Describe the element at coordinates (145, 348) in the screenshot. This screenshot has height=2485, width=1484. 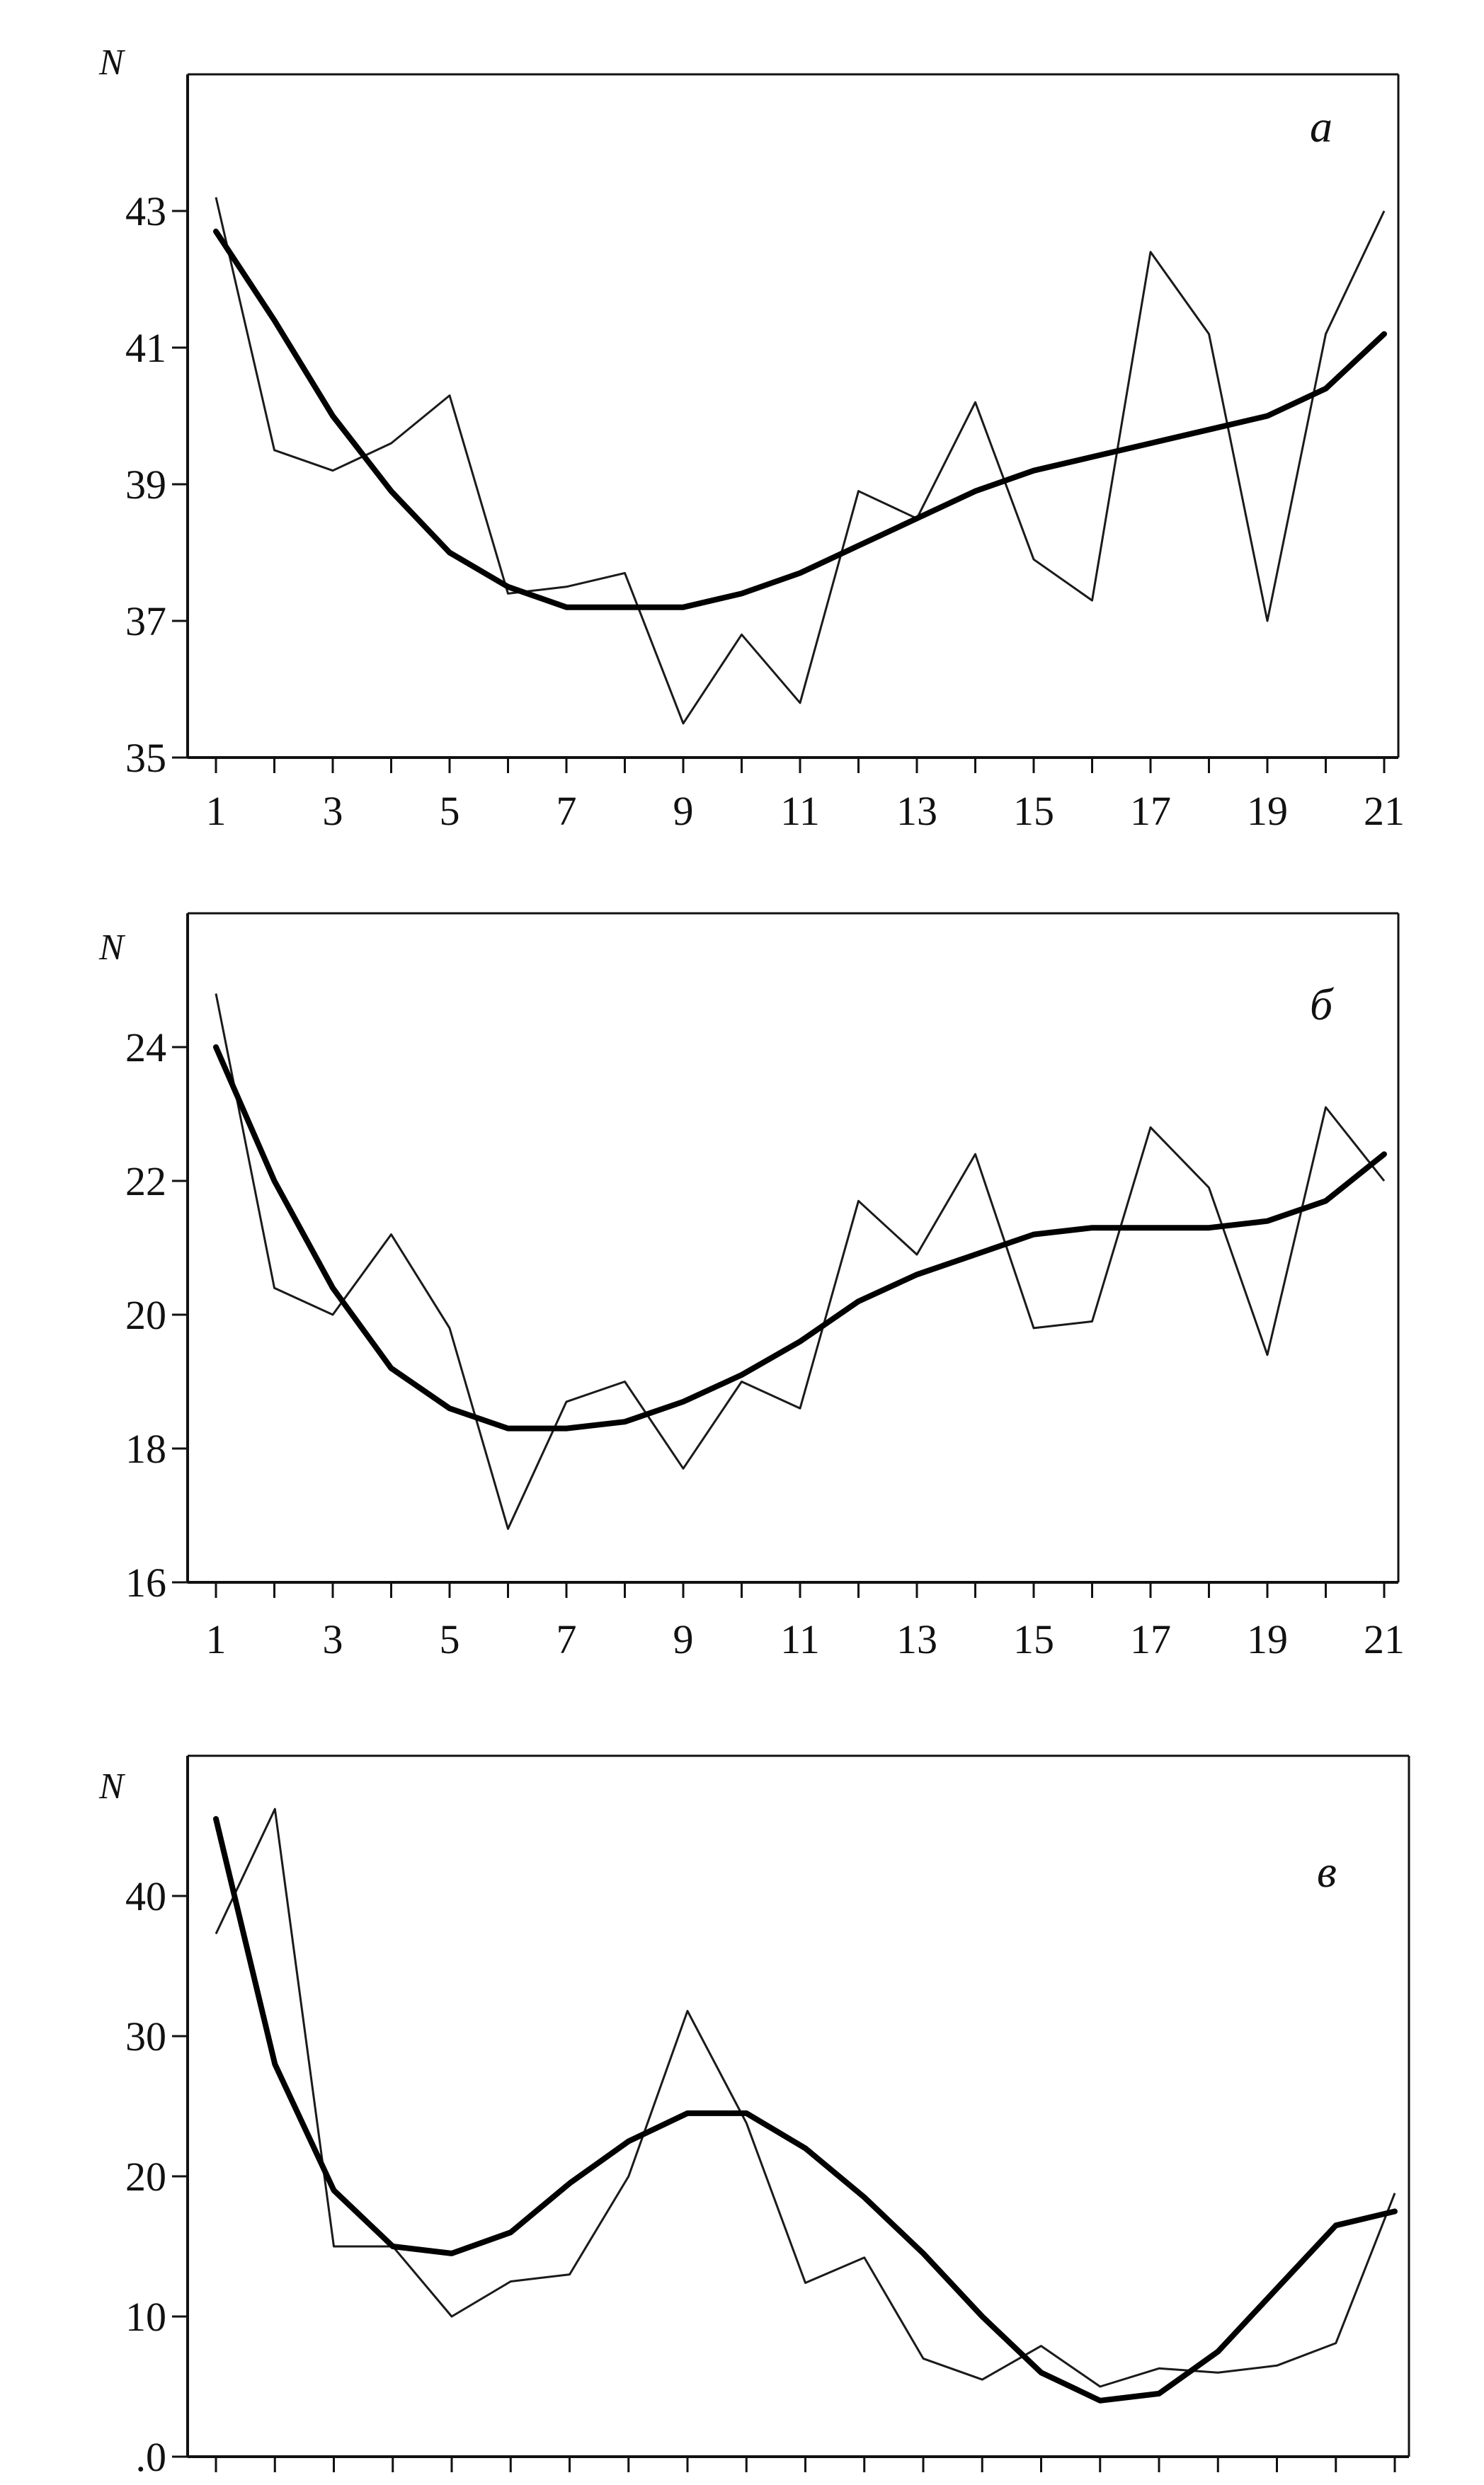
I see `y-tick-label: 41` at that location.